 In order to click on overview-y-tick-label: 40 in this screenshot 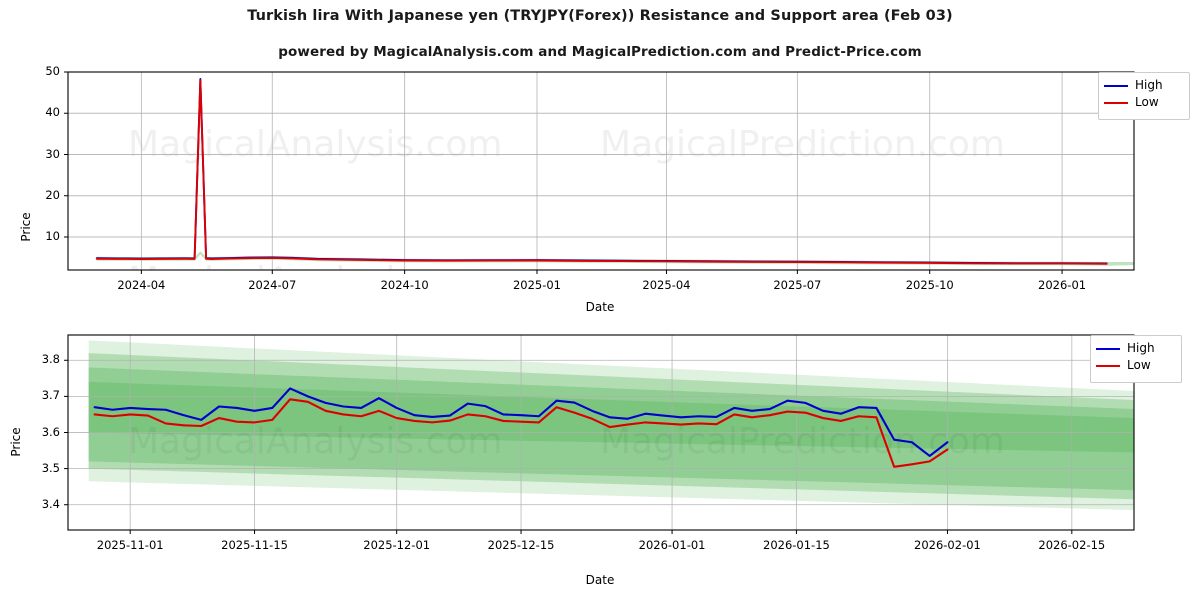, I will do `click(52, 112)`.